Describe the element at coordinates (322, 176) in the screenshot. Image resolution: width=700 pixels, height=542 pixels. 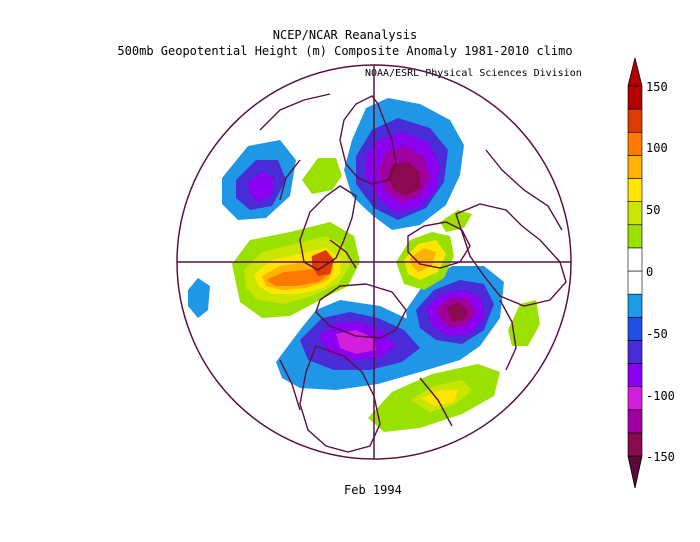
I see `positive-anomaly-north` at that location.